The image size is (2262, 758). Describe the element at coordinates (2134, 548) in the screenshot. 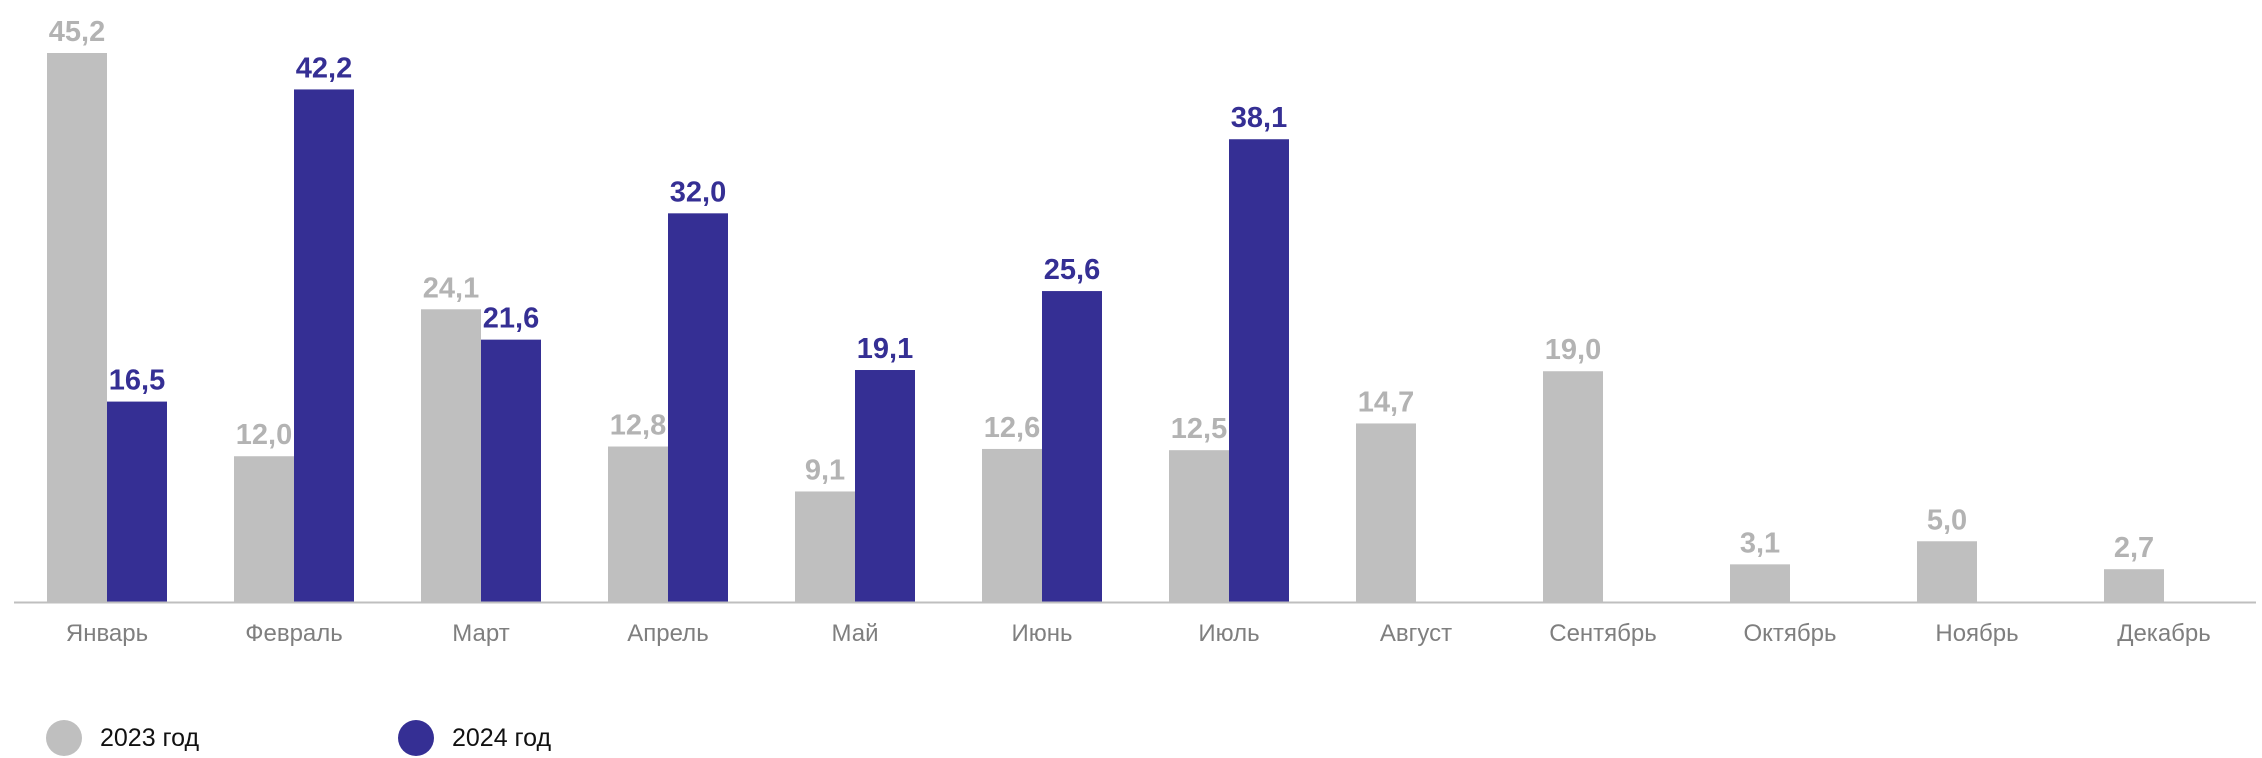

I see `data-label-2023-12: 2,7` at that location.